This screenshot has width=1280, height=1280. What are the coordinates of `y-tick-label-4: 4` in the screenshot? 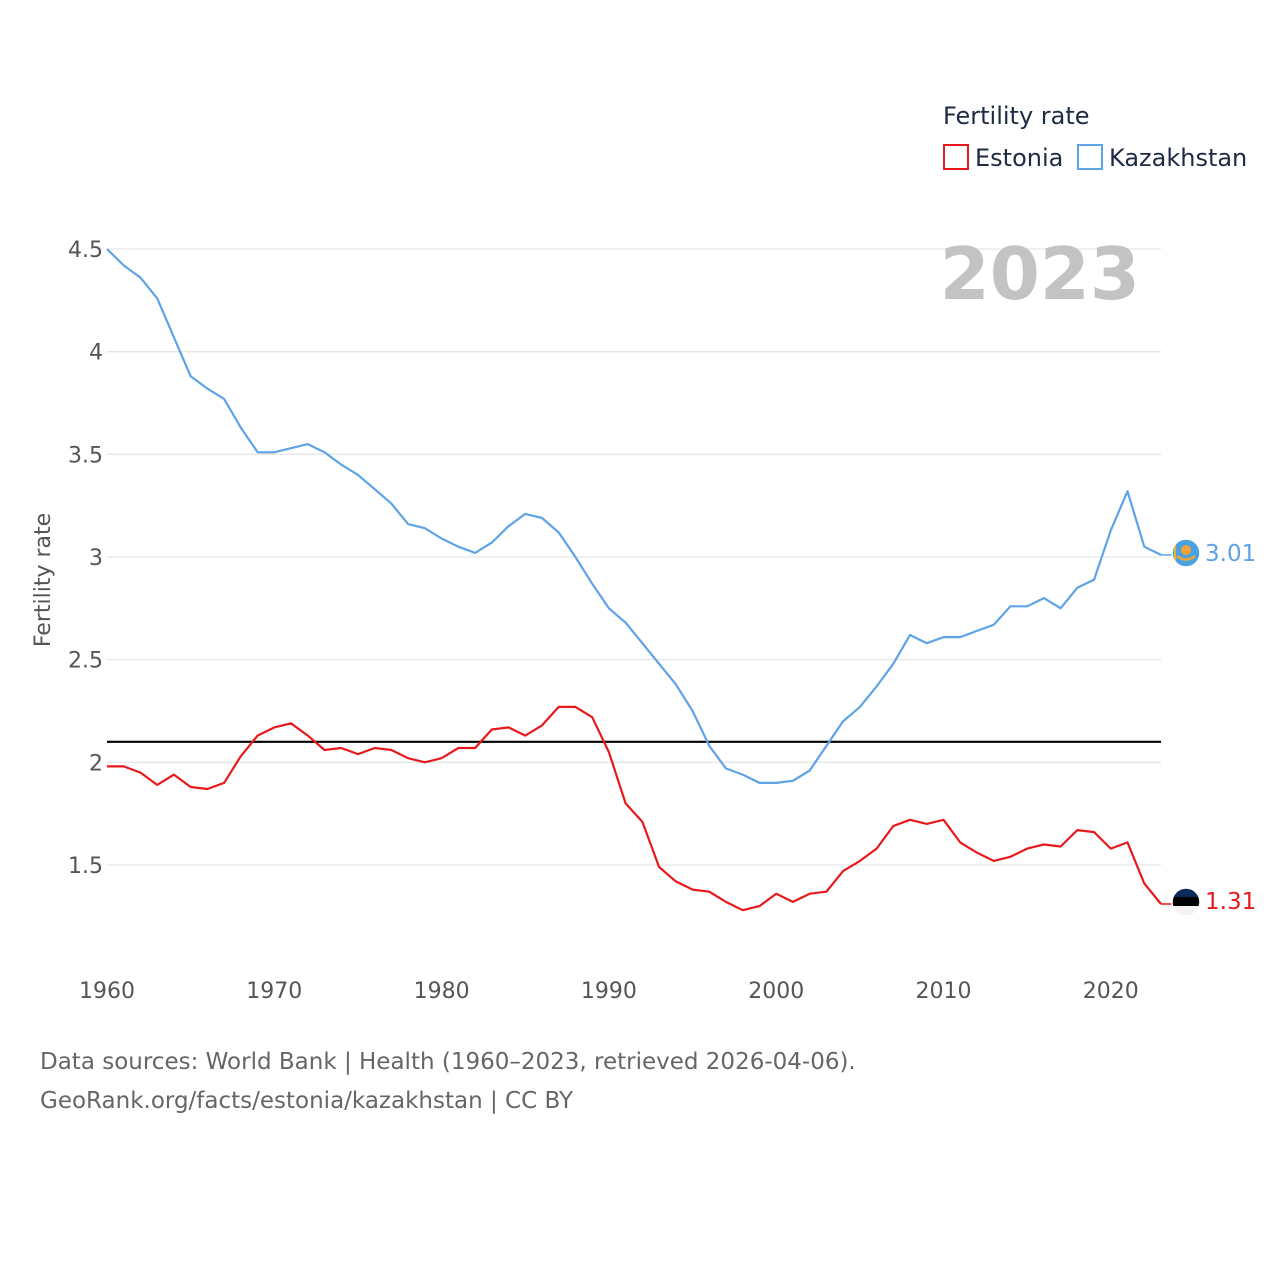 It's located at (96, 353).